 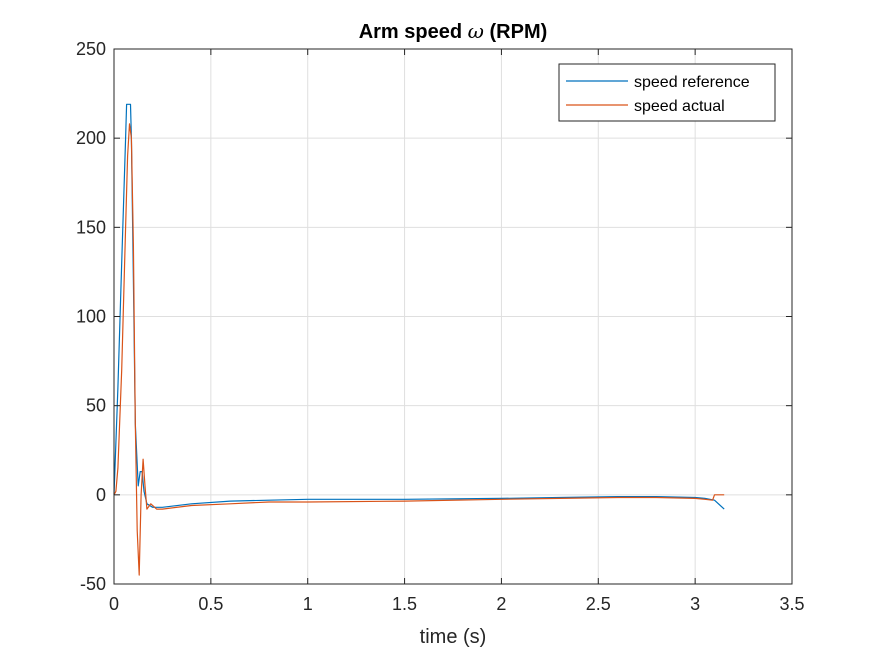 What do you see at coordinates (519, 32) in the screenshot?
I see `chart-title-unit: (RPM)` at bounding box center [519, 32].